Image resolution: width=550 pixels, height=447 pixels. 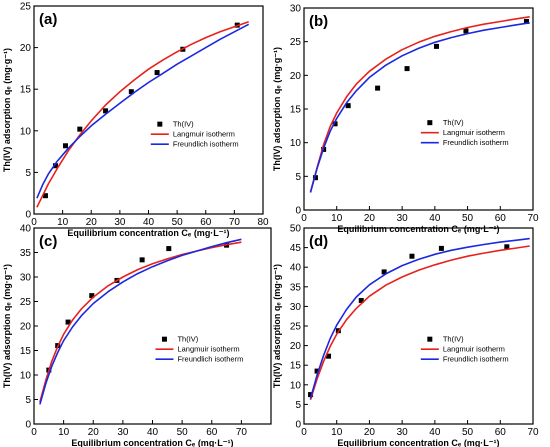 I want to click on x-tick-label: 80, so click(x=263, y=222).